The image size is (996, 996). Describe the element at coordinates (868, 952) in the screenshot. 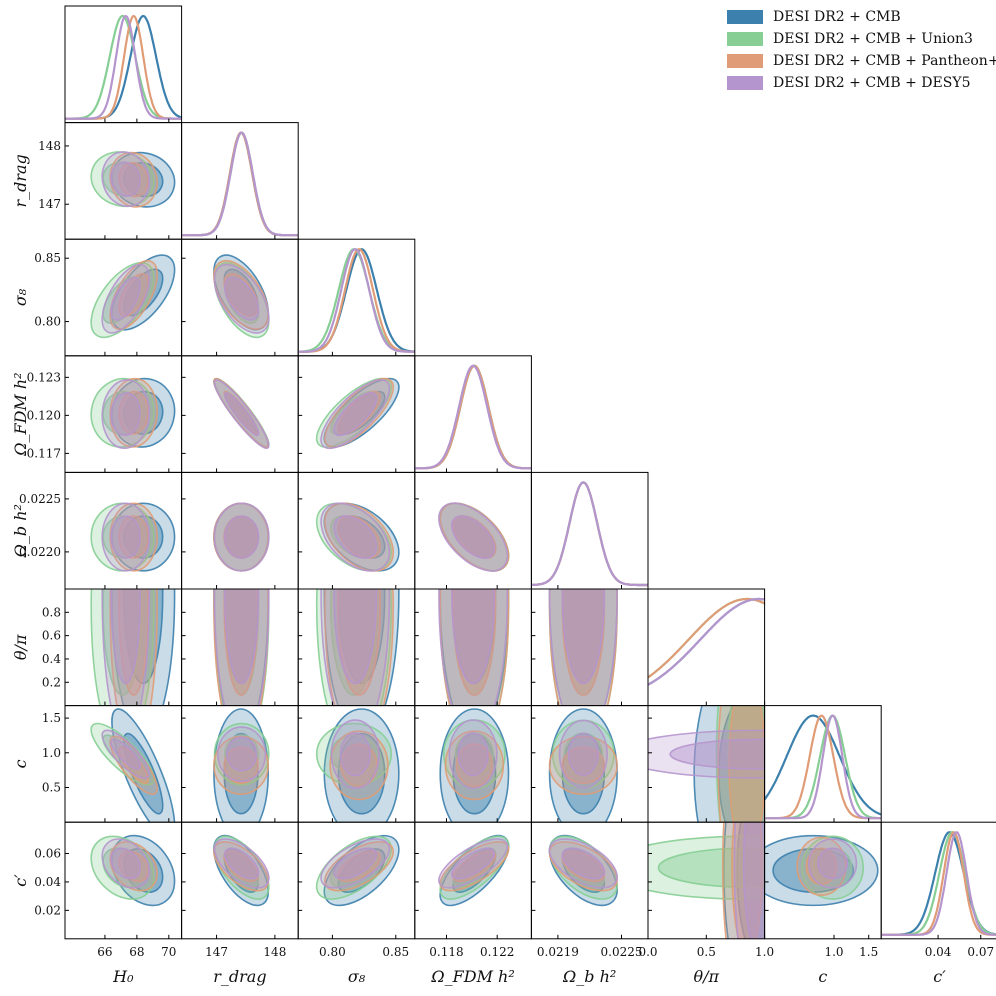

I see `x-tick-label: 1.5` at that location.